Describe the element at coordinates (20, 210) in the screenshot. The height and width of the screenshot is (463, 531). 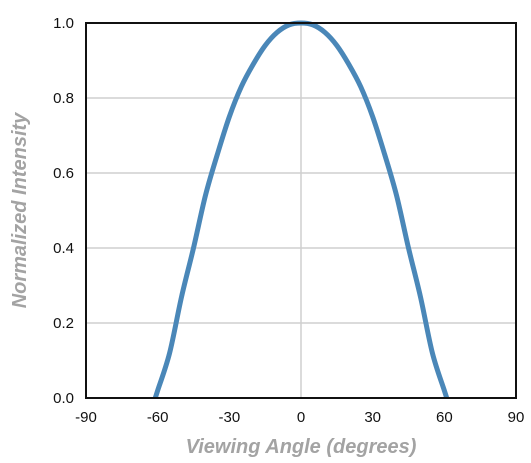
I see `y-axis-label: Normalized Intensity` at that location.